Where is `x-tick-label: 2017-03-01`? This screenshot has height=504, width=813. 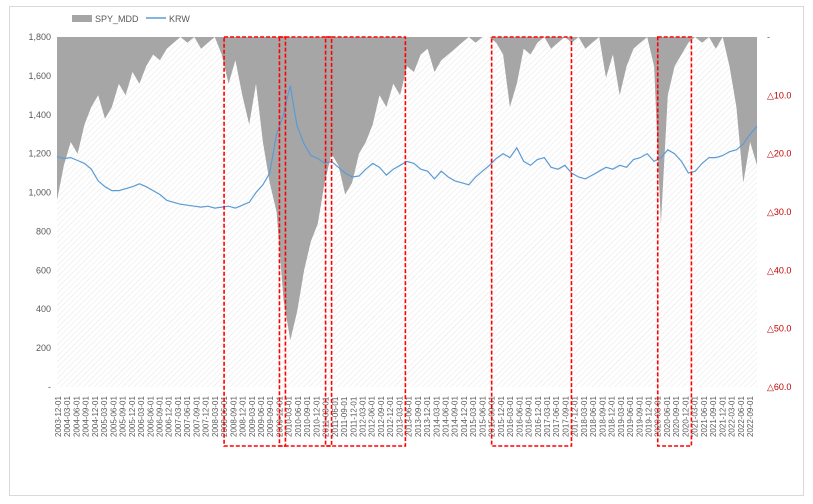
x-tick-label: 2017-03-01 is located at coordinates (547, 416).